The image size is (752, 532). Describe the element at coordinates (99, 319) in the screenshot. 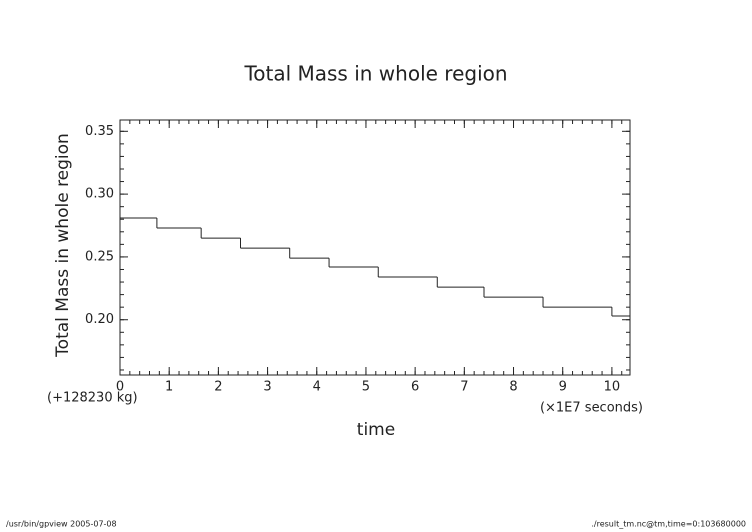

I see `y-tick-label: 0.20` at that location.